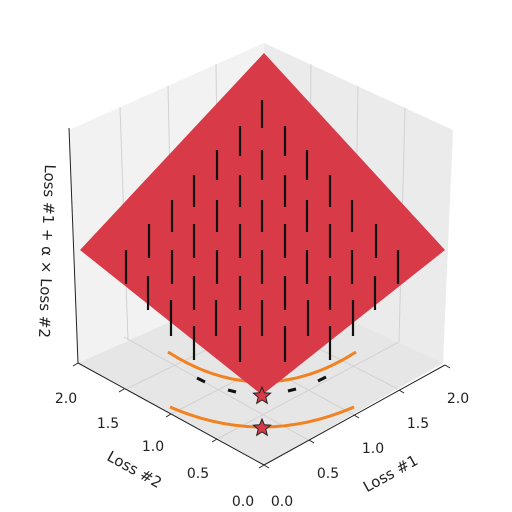 This screenshot has width=512, height=512. I want to click on z-axis-line, so click(73, 245).